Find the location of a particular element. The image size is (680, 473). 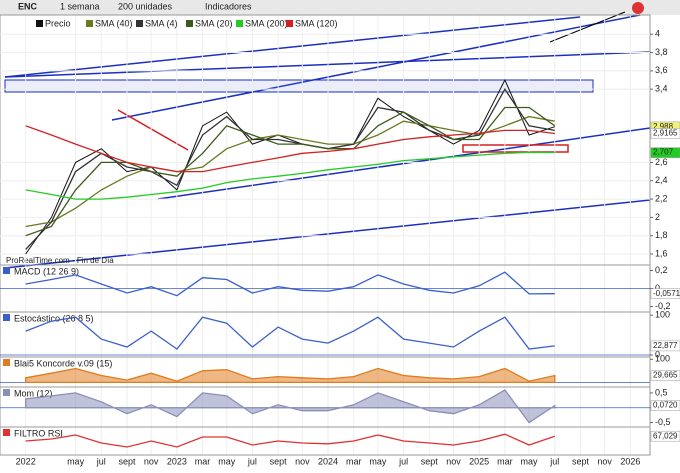

toolbar is located at coordinates (340, 7).